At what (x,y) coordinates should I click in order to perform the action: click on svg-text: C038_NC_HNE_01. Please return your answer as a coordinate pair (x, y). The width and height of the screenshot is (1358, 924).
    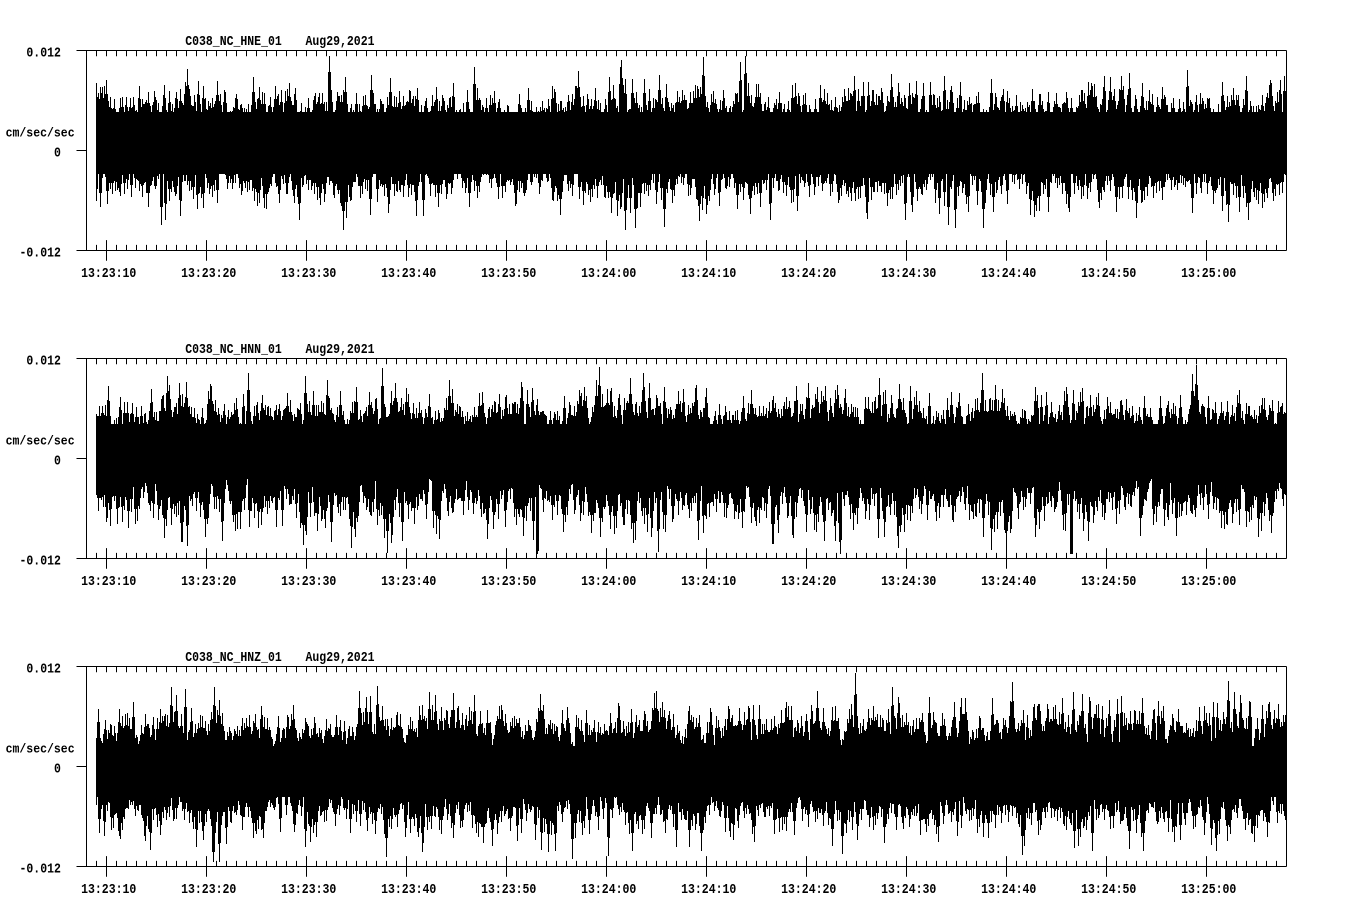
    Looking at the image, I should click on (233, 42).